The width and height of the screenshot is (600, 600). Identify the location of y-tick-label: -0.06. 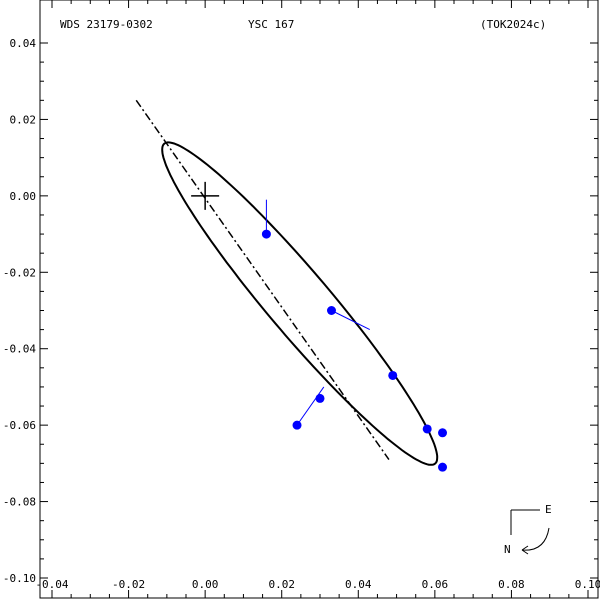
(19, 425).